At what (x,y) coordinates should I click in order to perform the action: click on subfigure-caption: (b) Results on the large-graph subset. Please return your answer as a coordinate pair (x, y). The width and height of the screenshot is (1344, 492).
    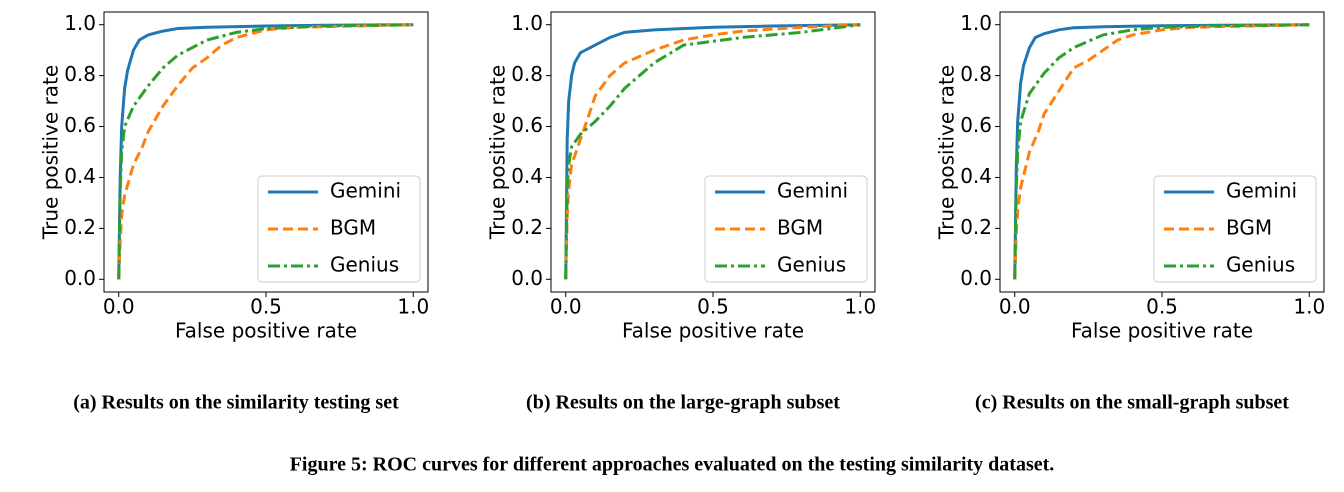
    Looking at the image, I should click on (683, 403).